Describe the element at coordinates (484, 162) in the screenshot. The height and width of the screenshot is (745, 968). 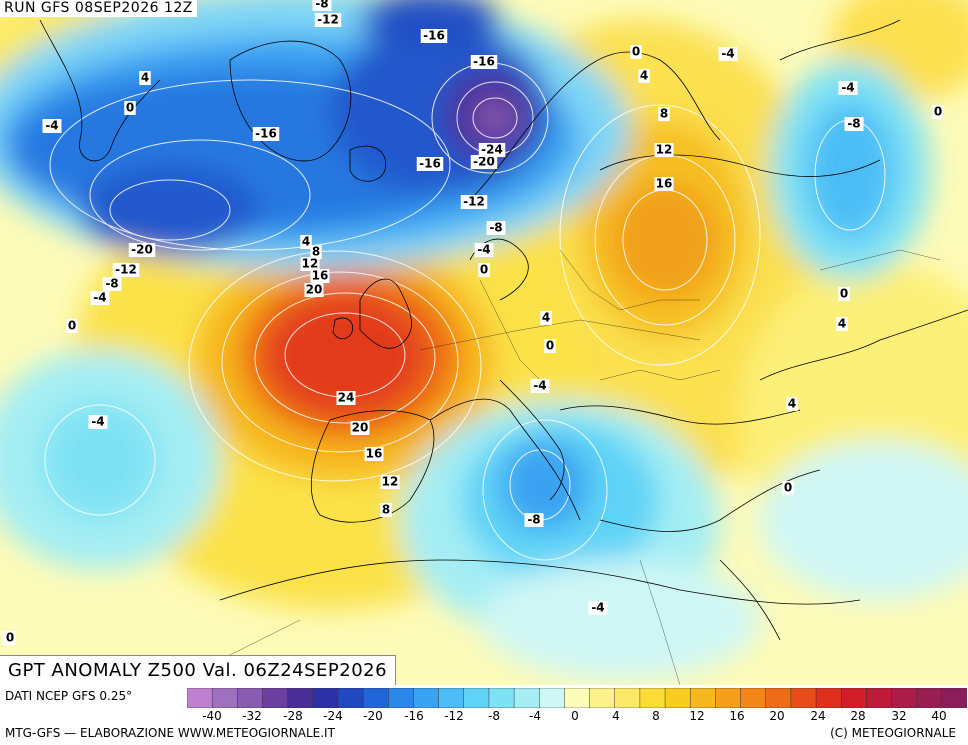
I see `contour-label: -20` at that location.